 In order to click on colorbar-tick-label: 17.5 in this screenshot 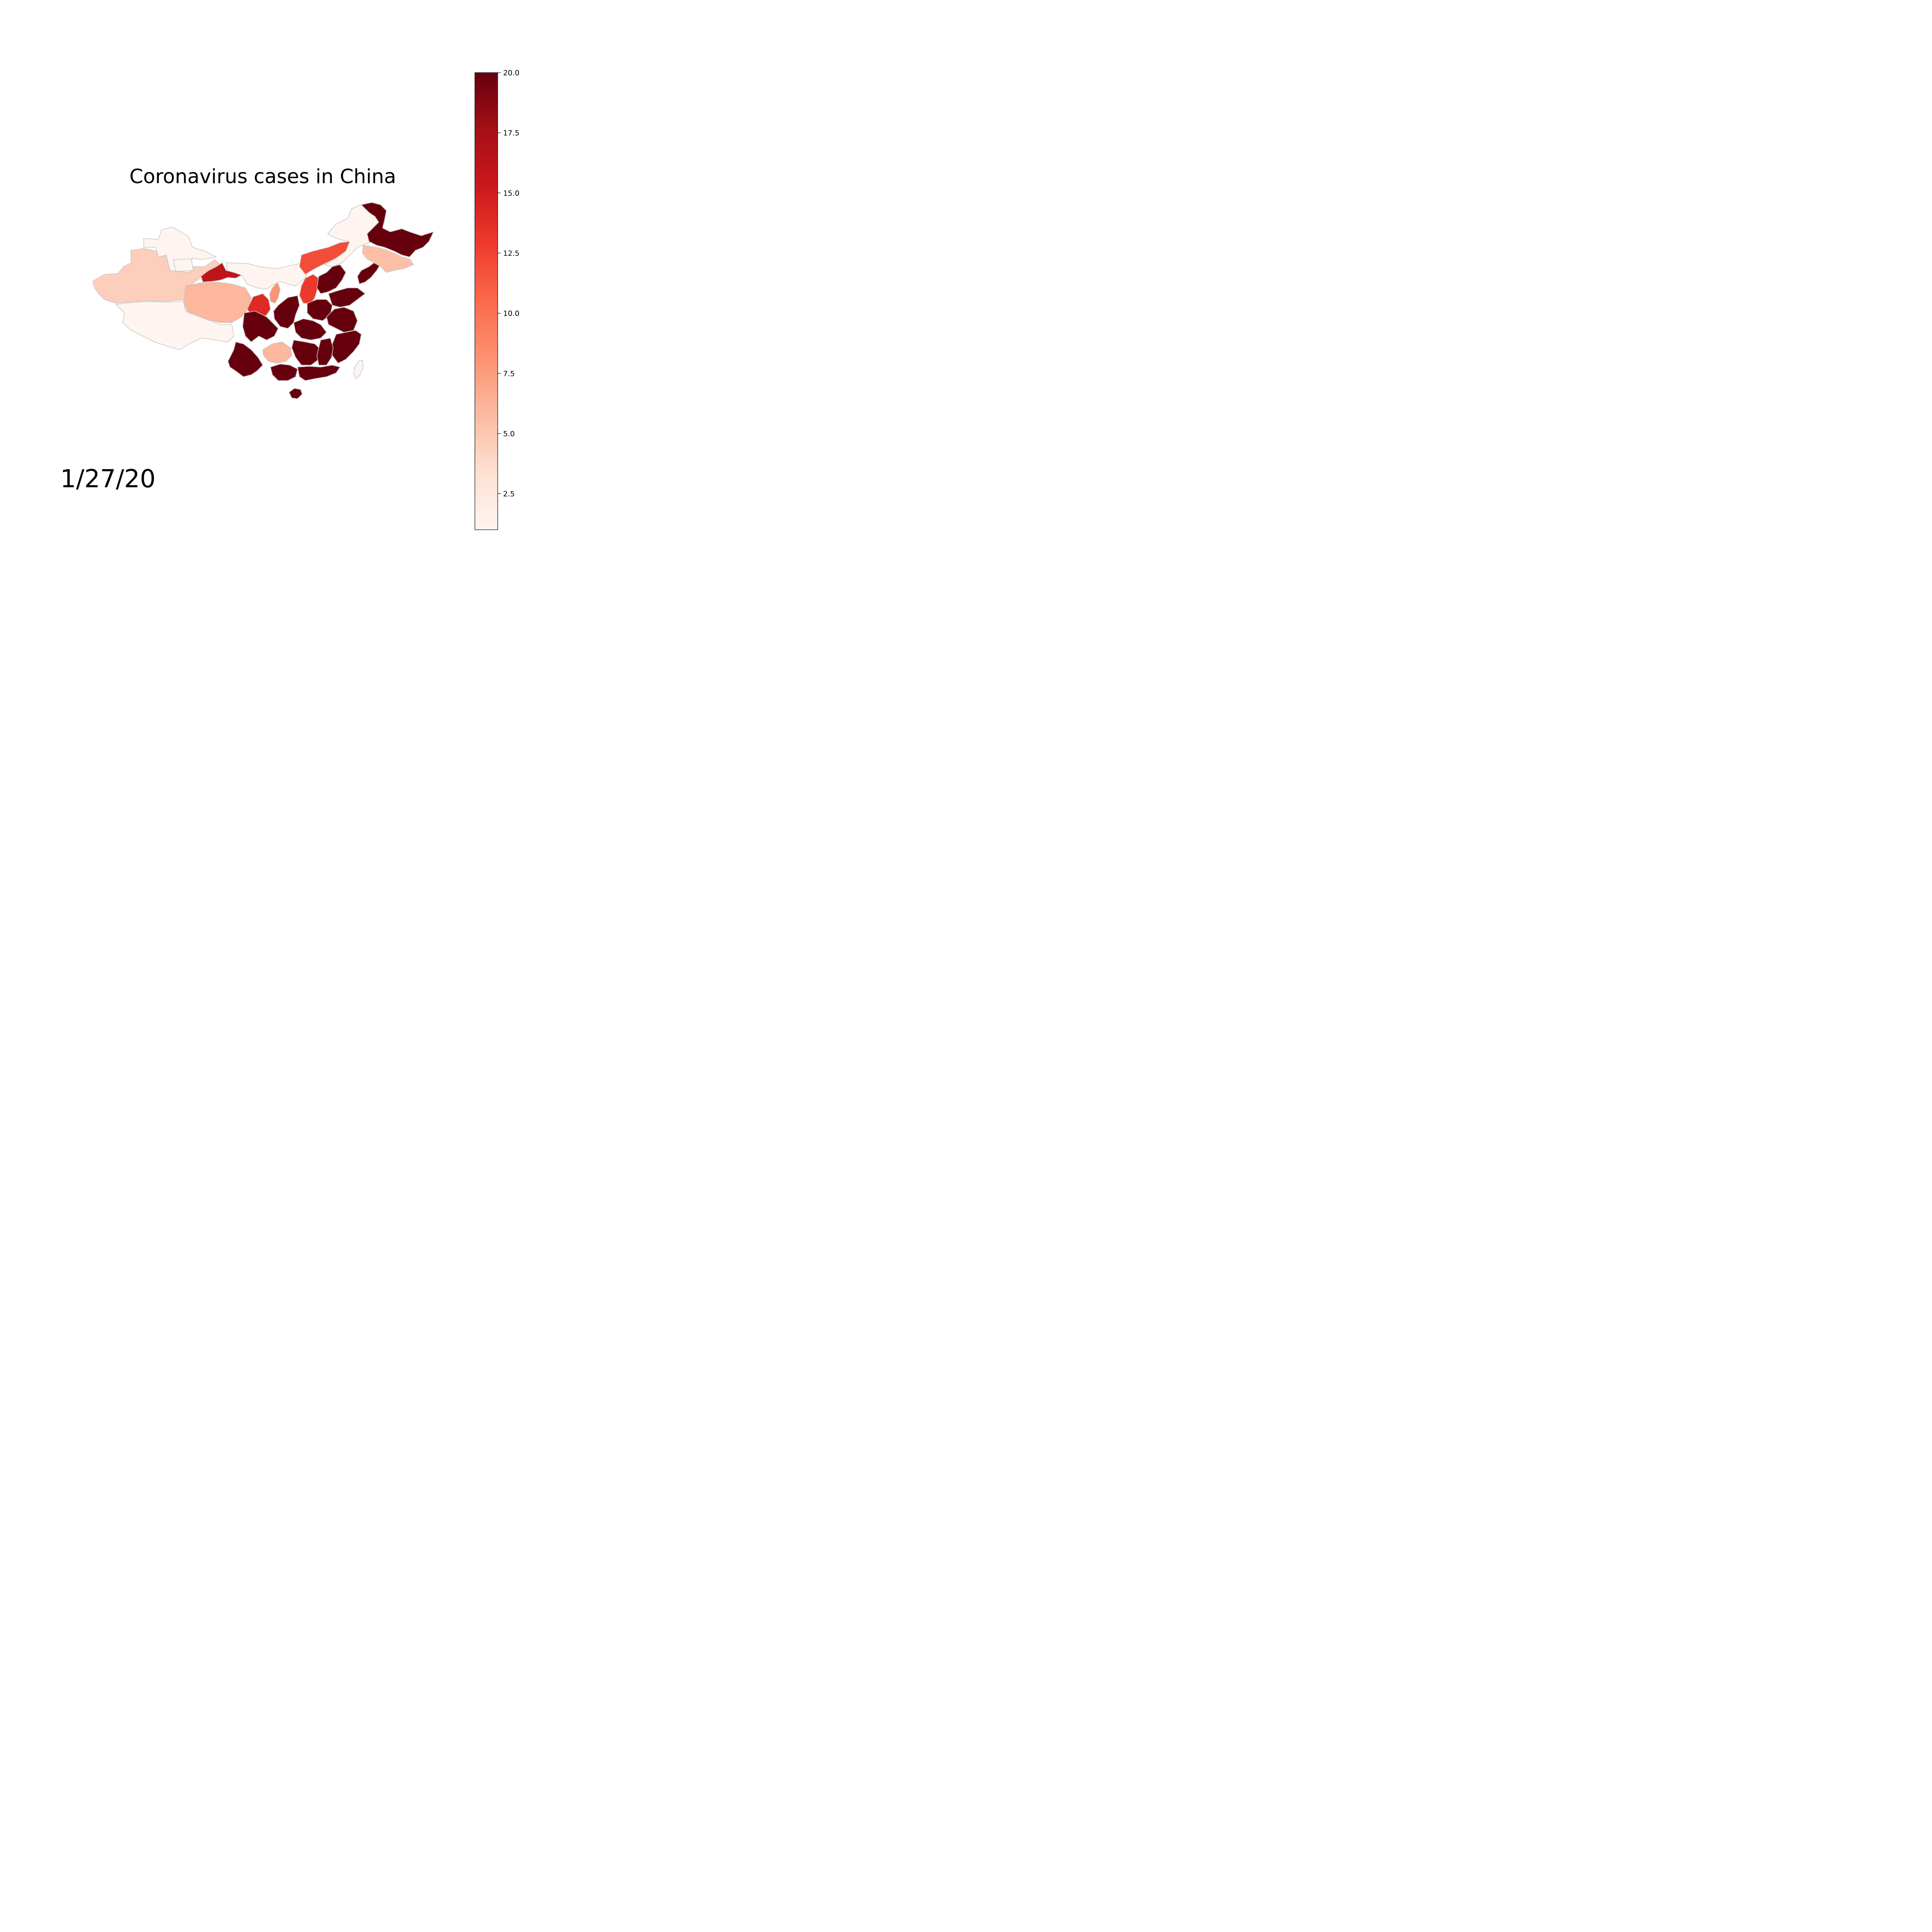, I will do `click(511, 134)`.